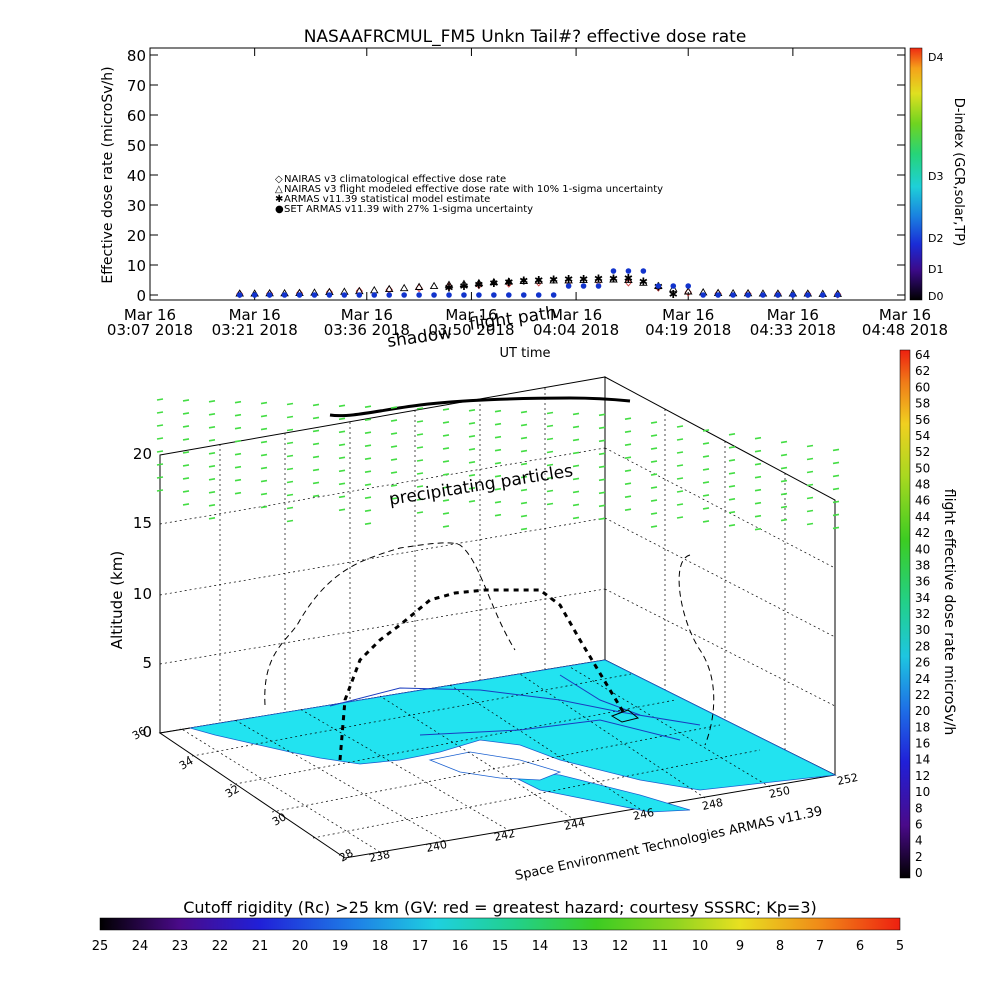 The image size is (1000, 1000). What do you see at coordinates (100, 946) in the screenshot?
I see `cutoff-rigidity-tick: 25` at bounding box center [100, 946].